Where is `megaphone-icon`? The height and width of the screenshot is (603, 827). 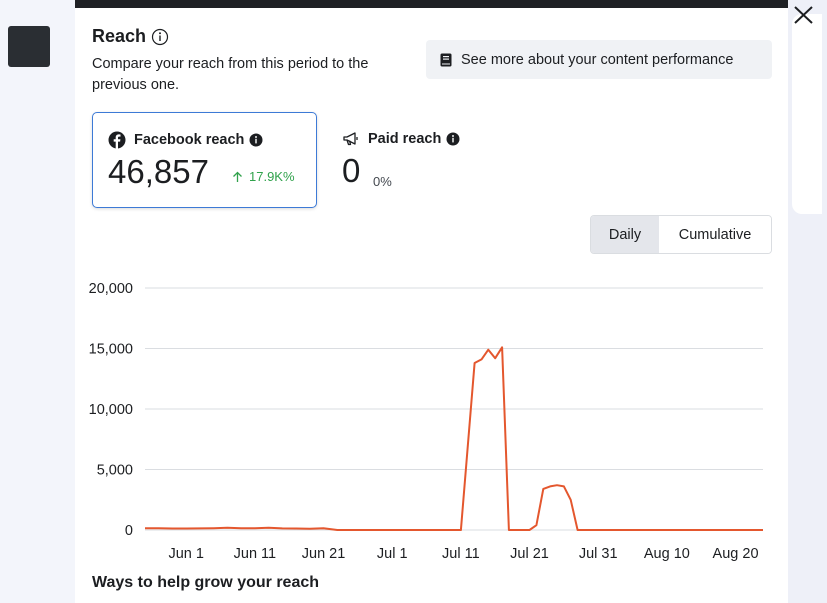
megaphone-icon is located at coordinates (350, 139).